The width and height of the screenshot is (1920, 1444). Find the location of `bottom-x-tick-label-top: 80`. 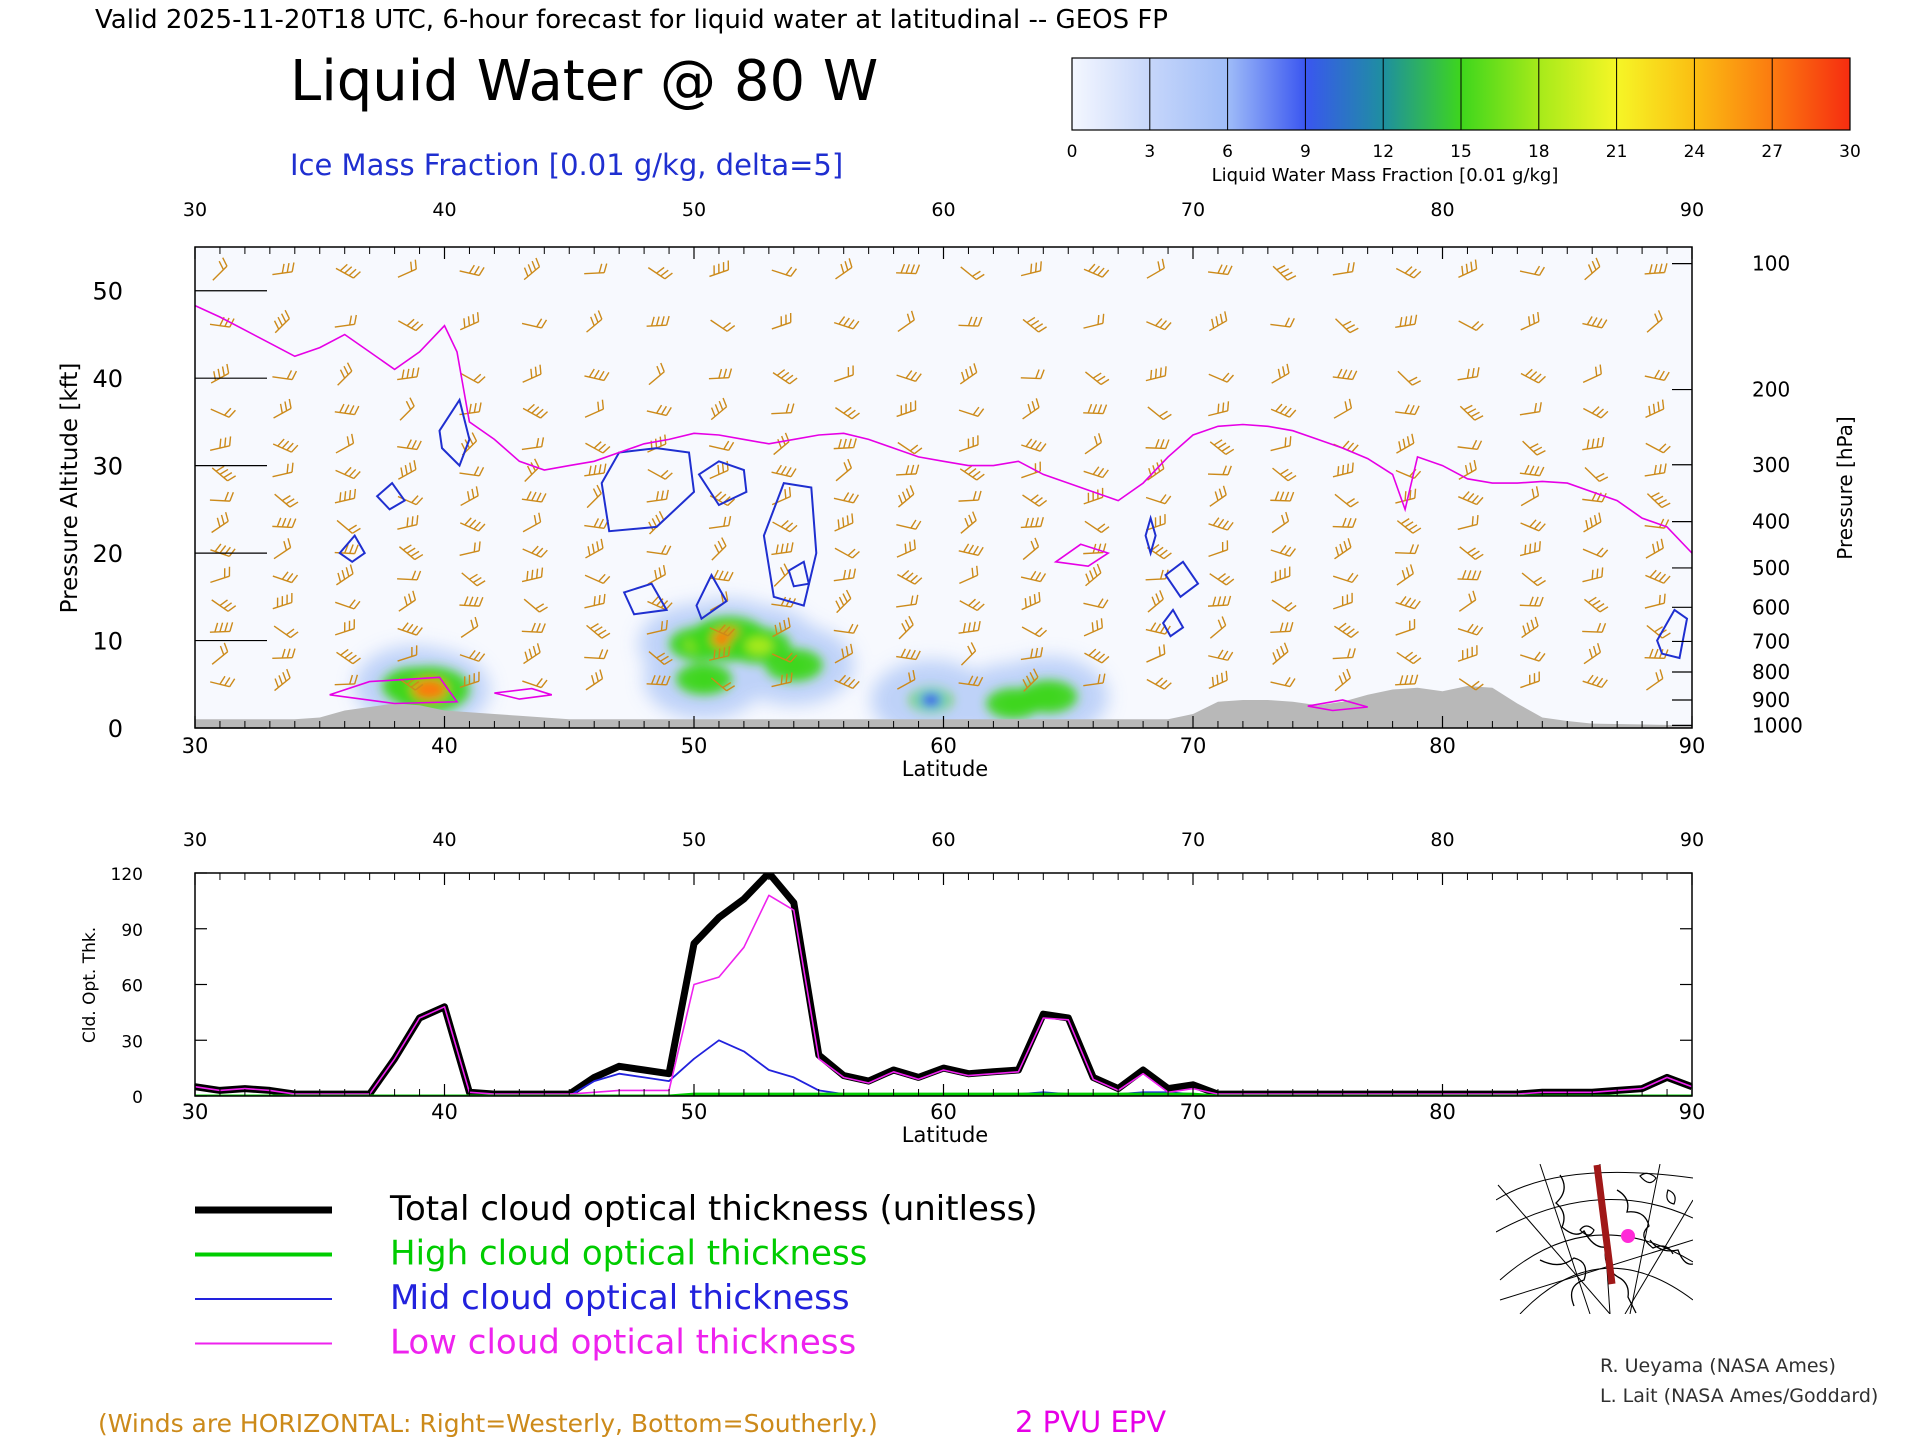

bottom-x-tick-label-top: 80 is located at coordinates (1442, 840).